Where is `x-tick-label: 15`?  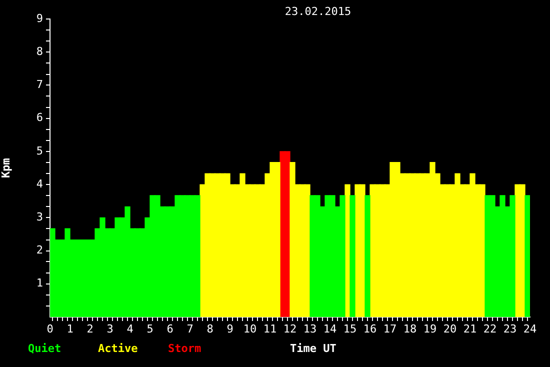
x-tick-label: 15 is located at coordinates (350, 329).